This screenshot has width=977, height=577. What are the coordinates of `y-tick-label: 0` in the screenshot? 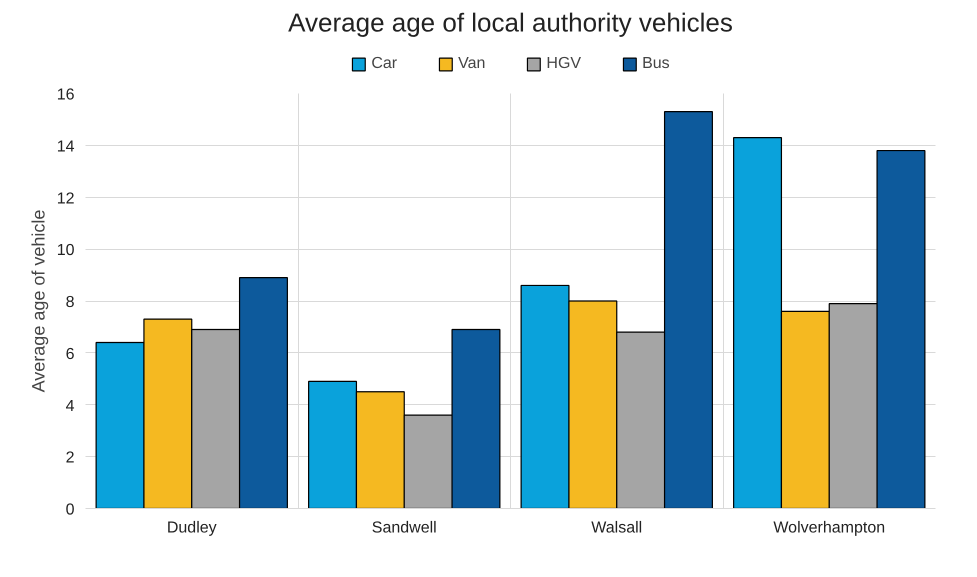 It's located at (70, 510).